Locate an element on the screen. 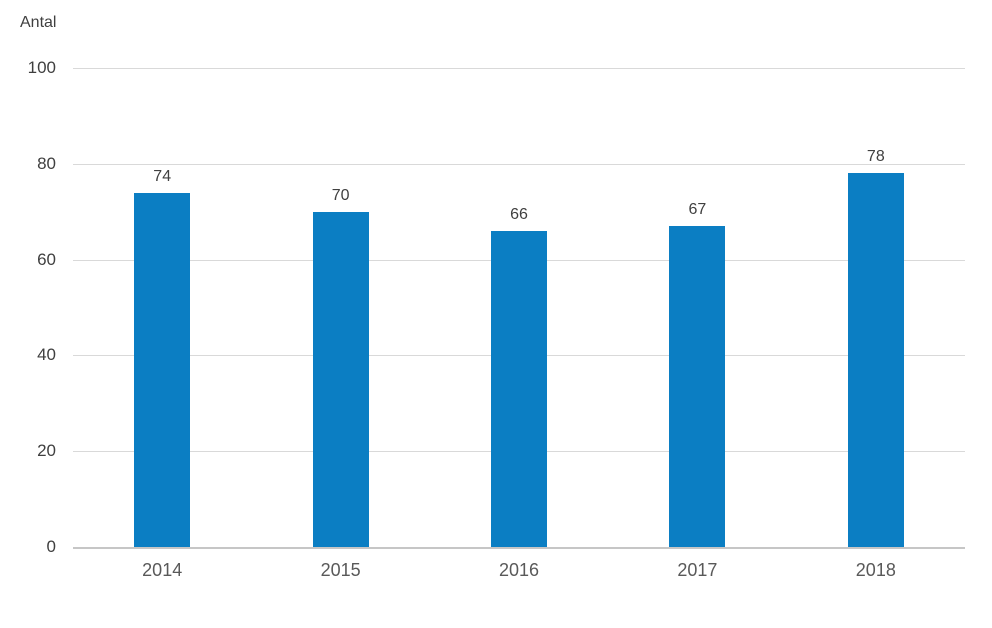  x-tick-label-2016: 2016 is located at coordinates (519, 570).